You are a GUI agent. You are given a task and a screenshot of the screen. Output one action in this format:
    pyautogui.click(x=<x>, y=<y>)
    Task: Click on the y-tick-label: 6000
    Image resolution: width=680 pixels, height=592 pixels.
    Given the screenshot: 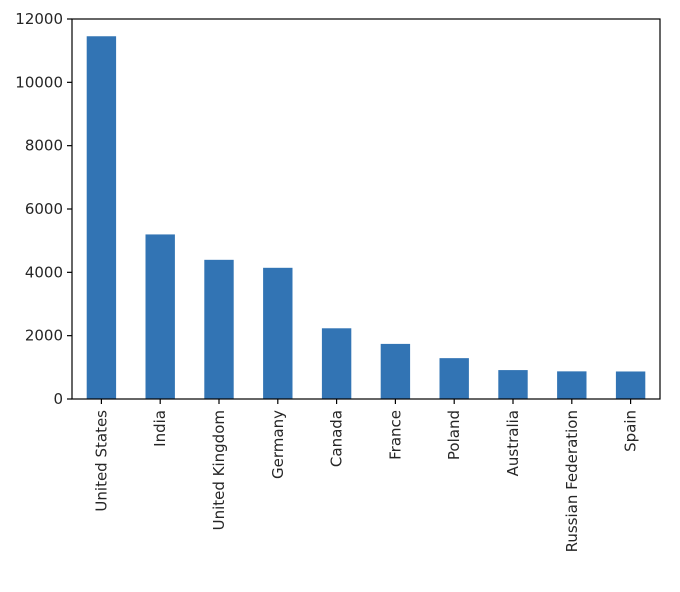 What is the action you would take?
    pyautogui.click(x=44, y=209)
    